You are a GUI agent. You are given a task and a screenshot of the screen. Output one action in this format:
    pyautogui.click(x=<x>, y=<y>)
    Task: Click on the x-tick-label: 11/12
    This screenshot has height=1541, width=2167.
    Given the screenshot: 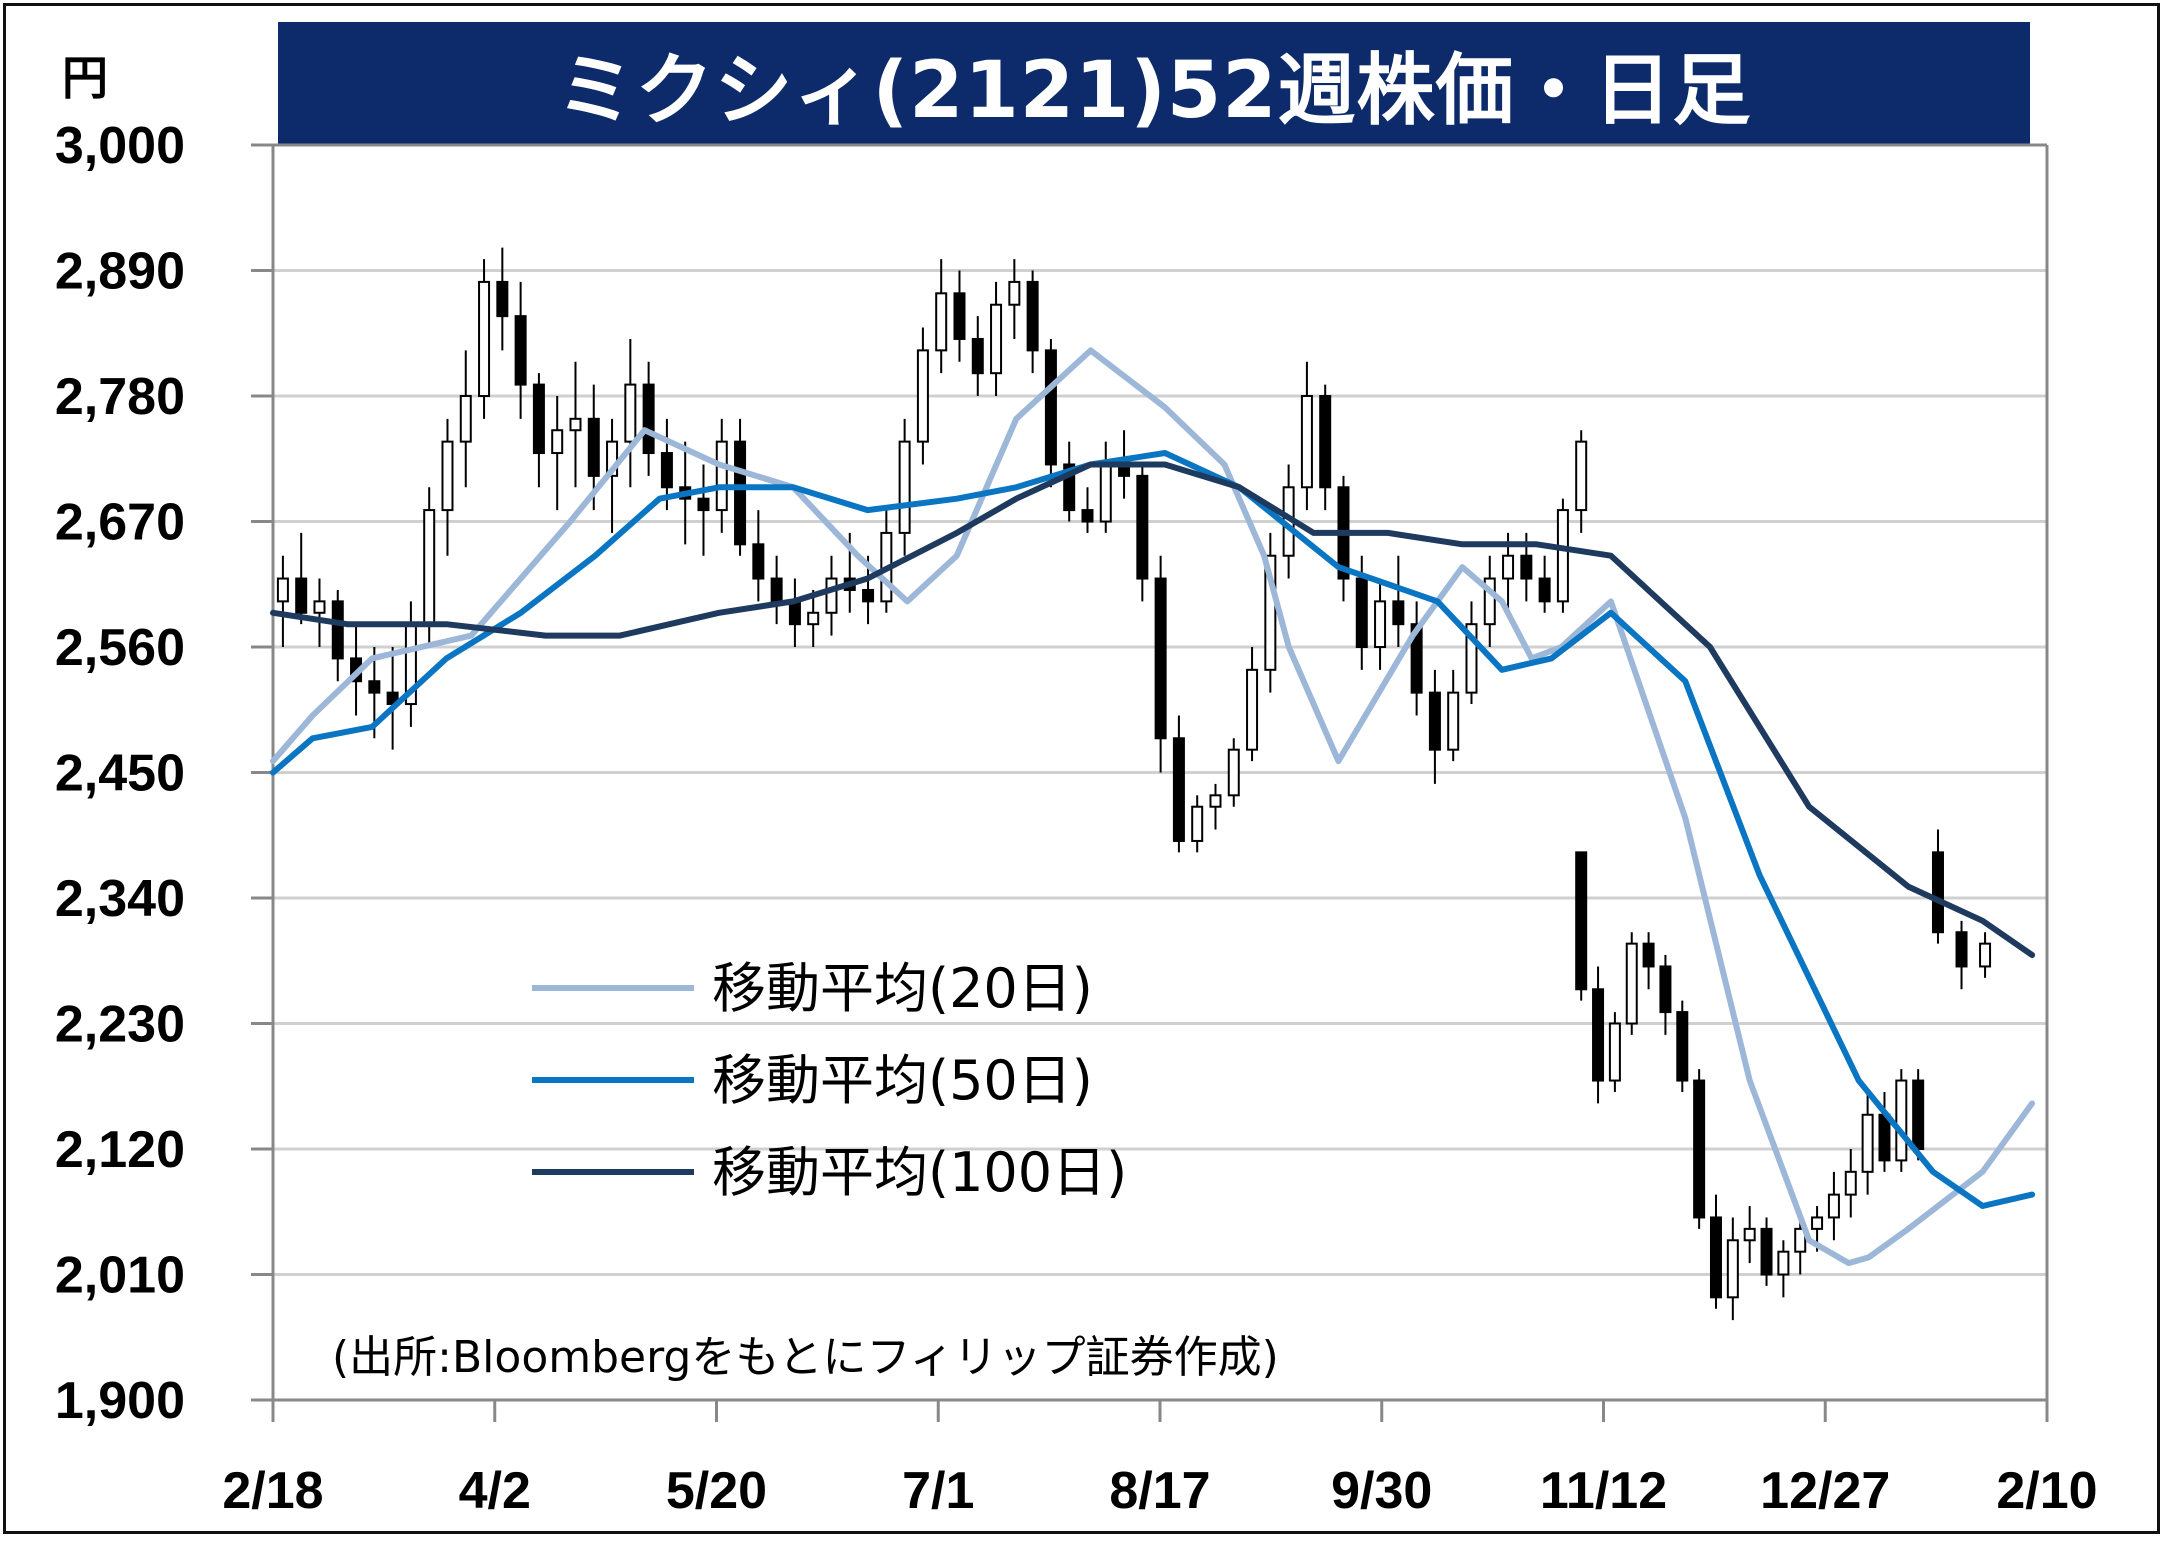 What is the action you would take?
    pyautogui.click(x=1603, y=1491)
    